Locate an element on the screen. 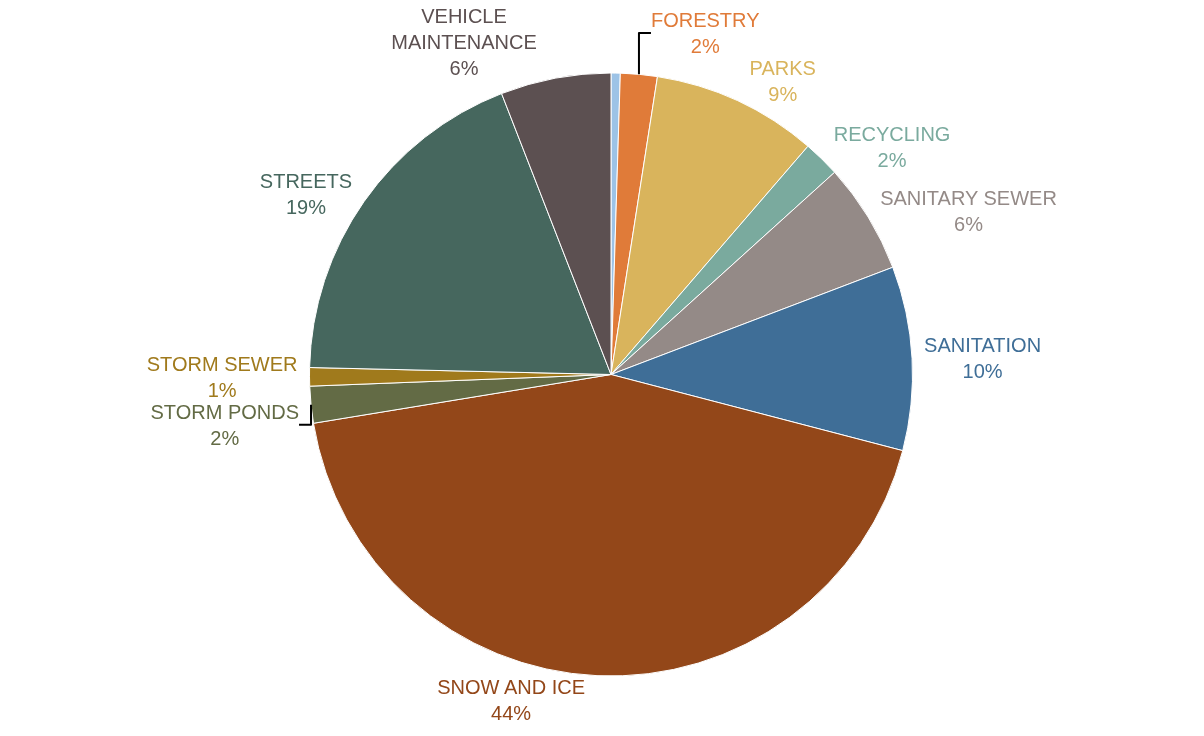 This screenshot has height=736, width=1204. slice-label: STORM SEWER is located at coordinates (222, 363).